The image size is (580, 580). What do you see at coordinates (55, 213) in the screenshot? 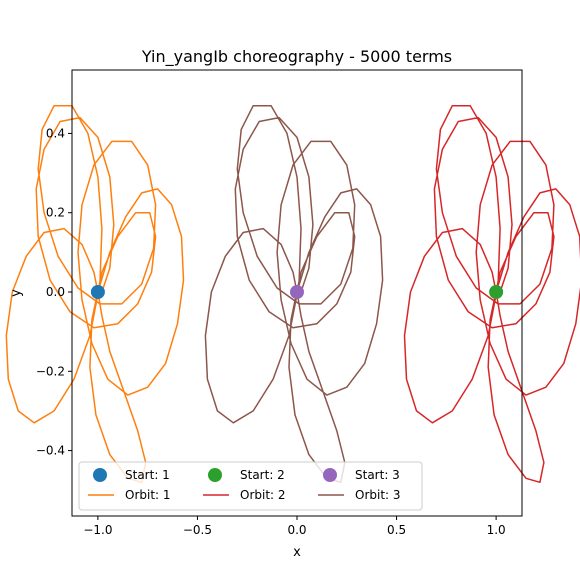
I see `y-tick-label: 0.2` at bounding box center [55, 213].